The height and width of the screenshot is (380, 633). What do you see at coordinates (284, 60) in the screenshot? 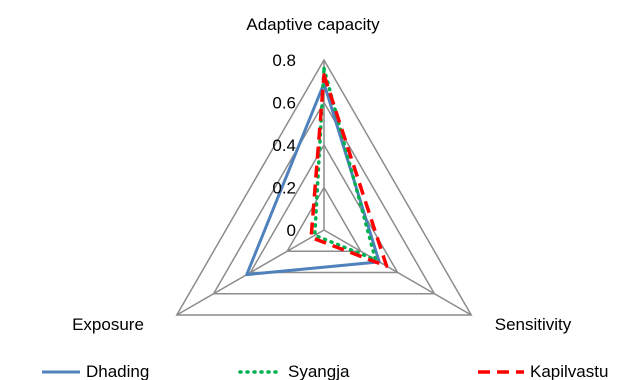
I see `tick-label-4: 0.8` at bounding box center [284, 60].